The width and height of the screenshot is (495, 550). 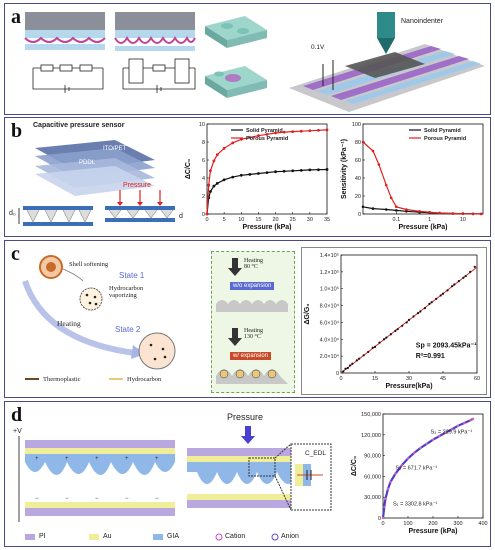 I want to click on y-tick-label: 8.0×10⁴, so click(x=330, y=306).